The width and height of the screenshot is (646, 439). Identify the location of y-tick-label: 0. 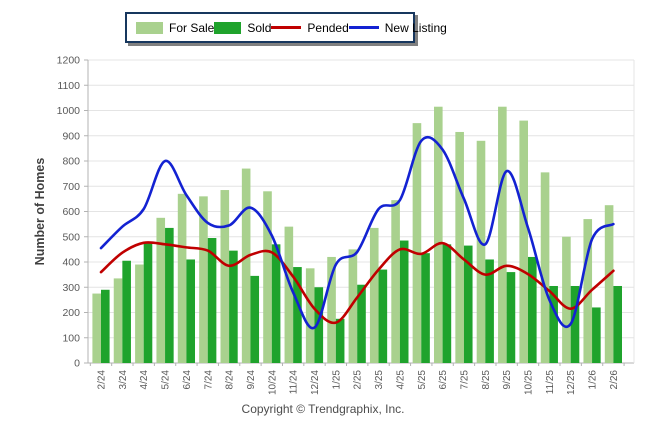
(77, 364).